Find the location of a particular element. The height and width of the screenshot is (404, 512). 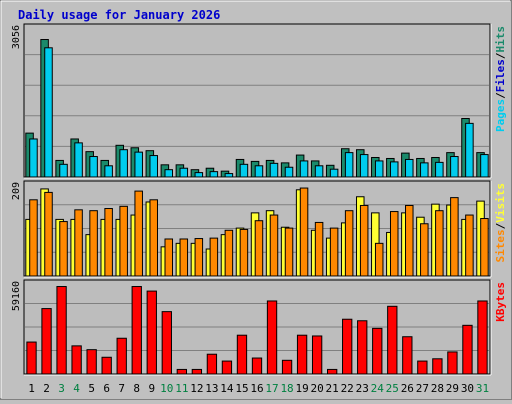

y-max-label-visits: 209 is located at coordinates (16, 191).